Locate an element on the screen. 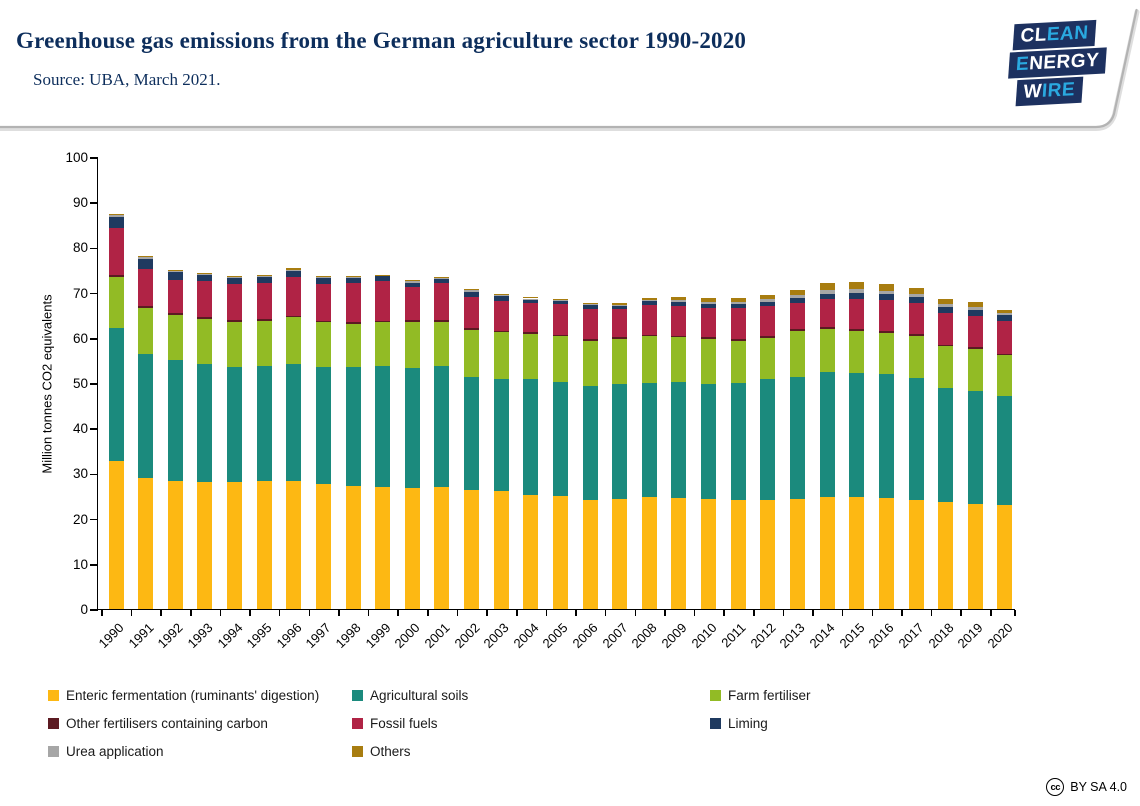  logo-text: IRE is located at coordinates (1058, 90).